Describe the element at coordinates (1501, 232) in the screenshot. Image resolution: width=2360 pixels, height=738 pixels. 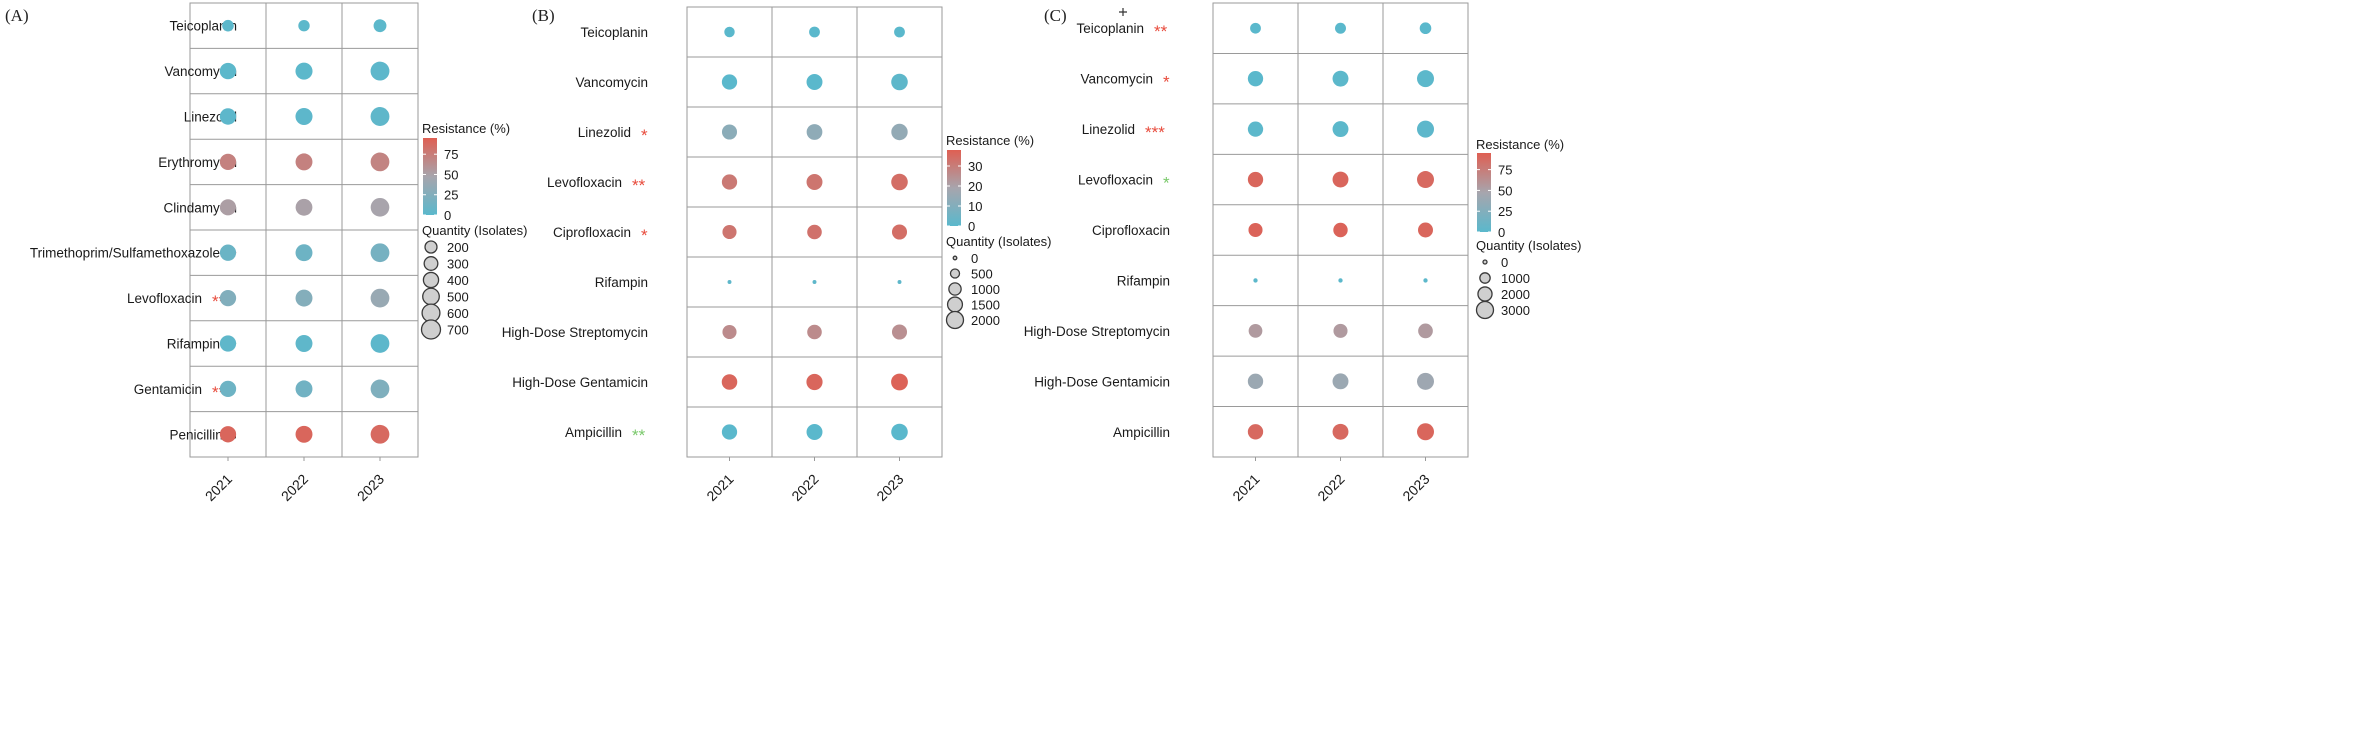
I see `colorbar-tick-label: 0` at that location.